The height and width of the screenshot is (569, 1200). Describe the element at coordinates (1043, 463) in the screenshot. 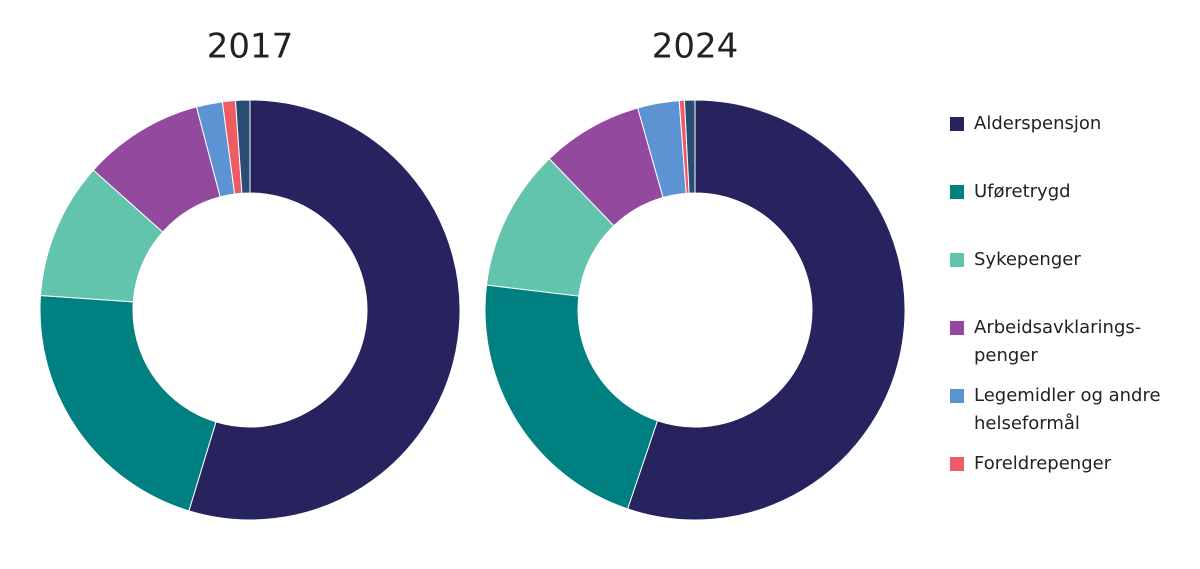

I see `legend-label: Foreldrepenger` at that location.